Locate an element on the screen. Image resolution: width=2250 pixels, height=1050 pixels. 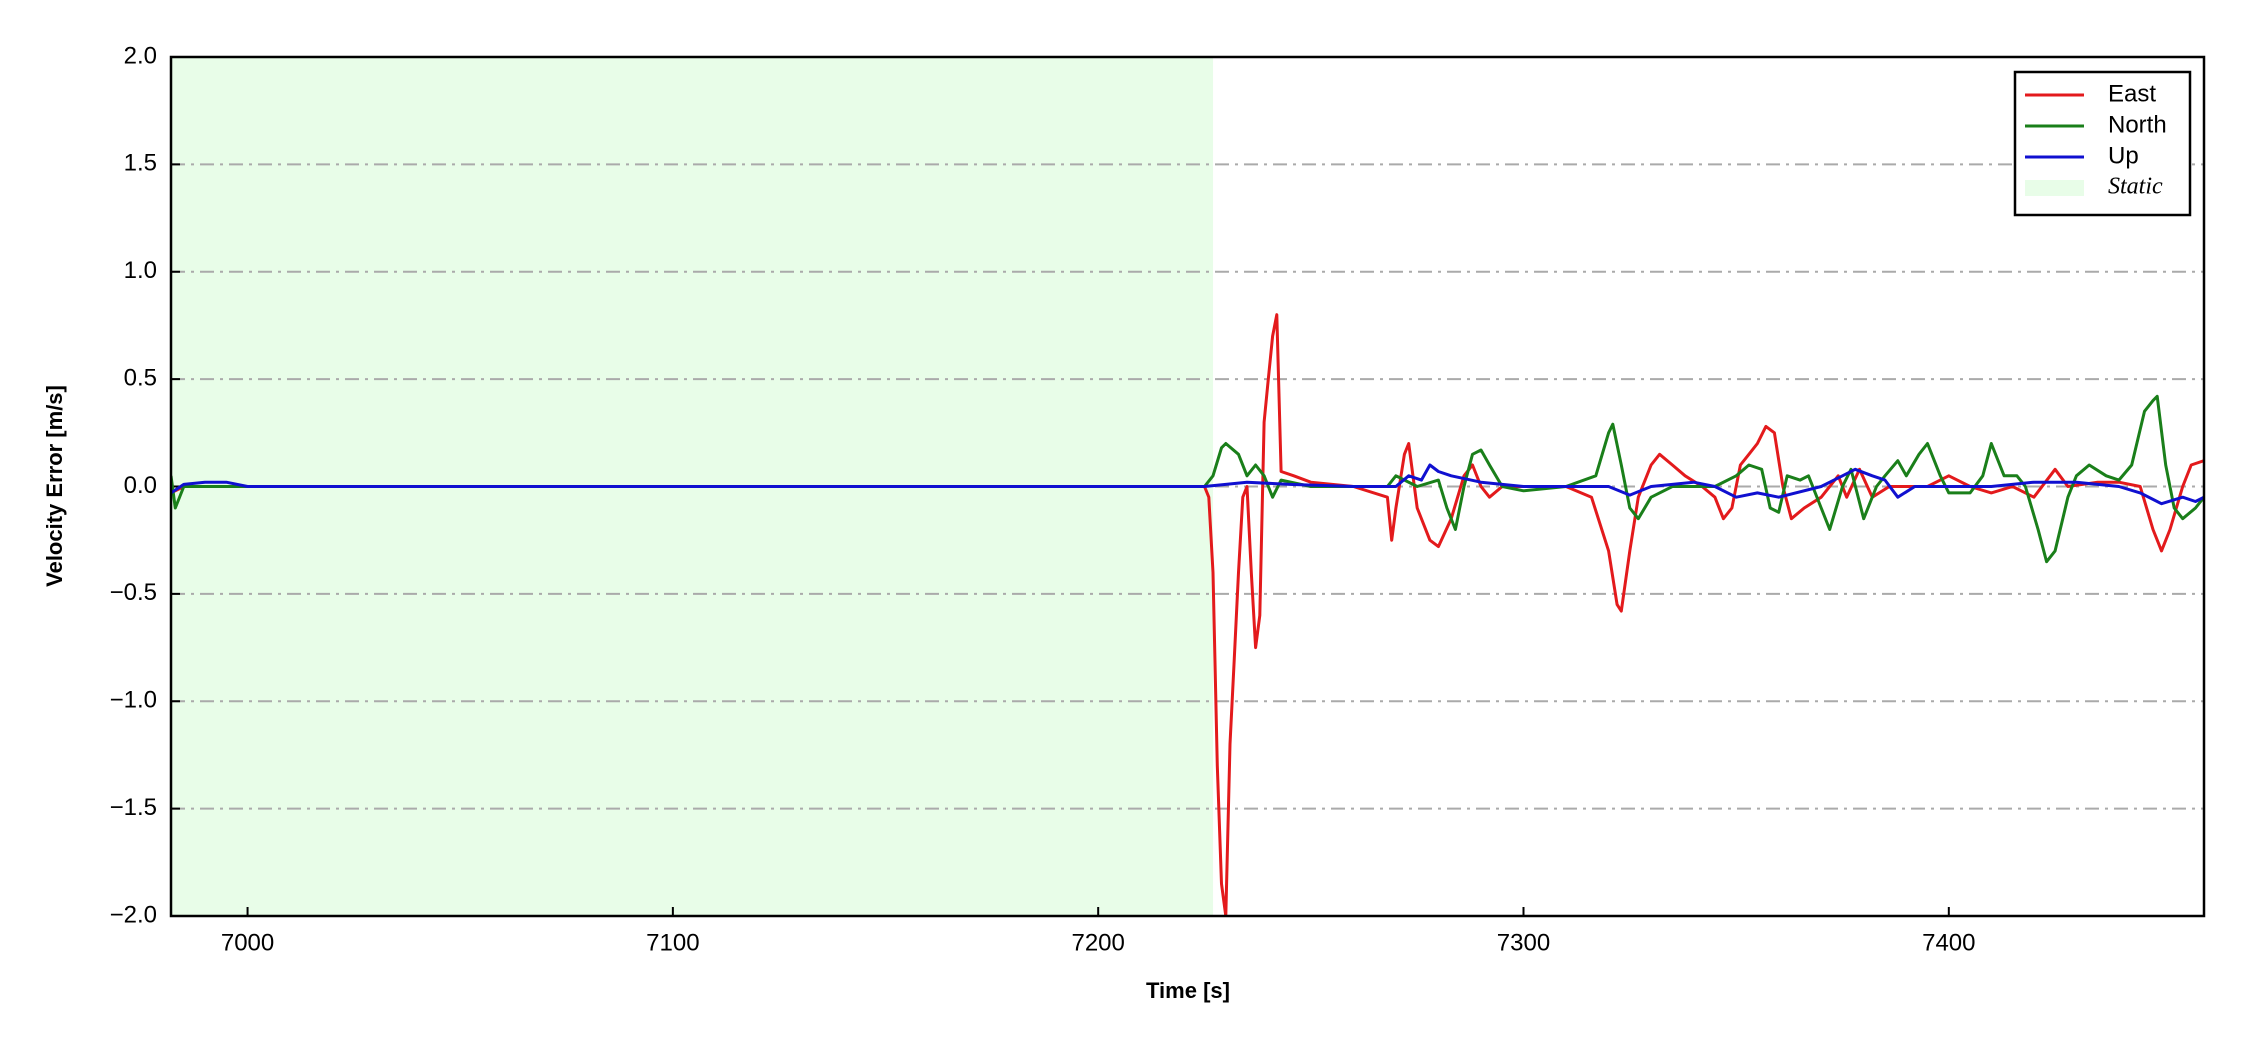
legend-label: North is located at coordinates (2137, 124).